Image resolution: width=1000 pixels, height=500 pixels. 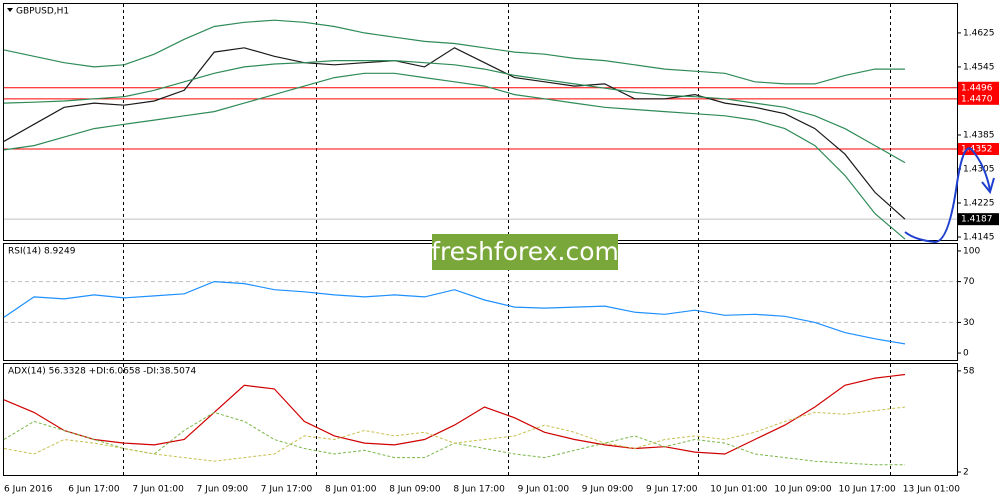 I want to click on y-tick-label: 1.4625, so click(x=979, y=33).